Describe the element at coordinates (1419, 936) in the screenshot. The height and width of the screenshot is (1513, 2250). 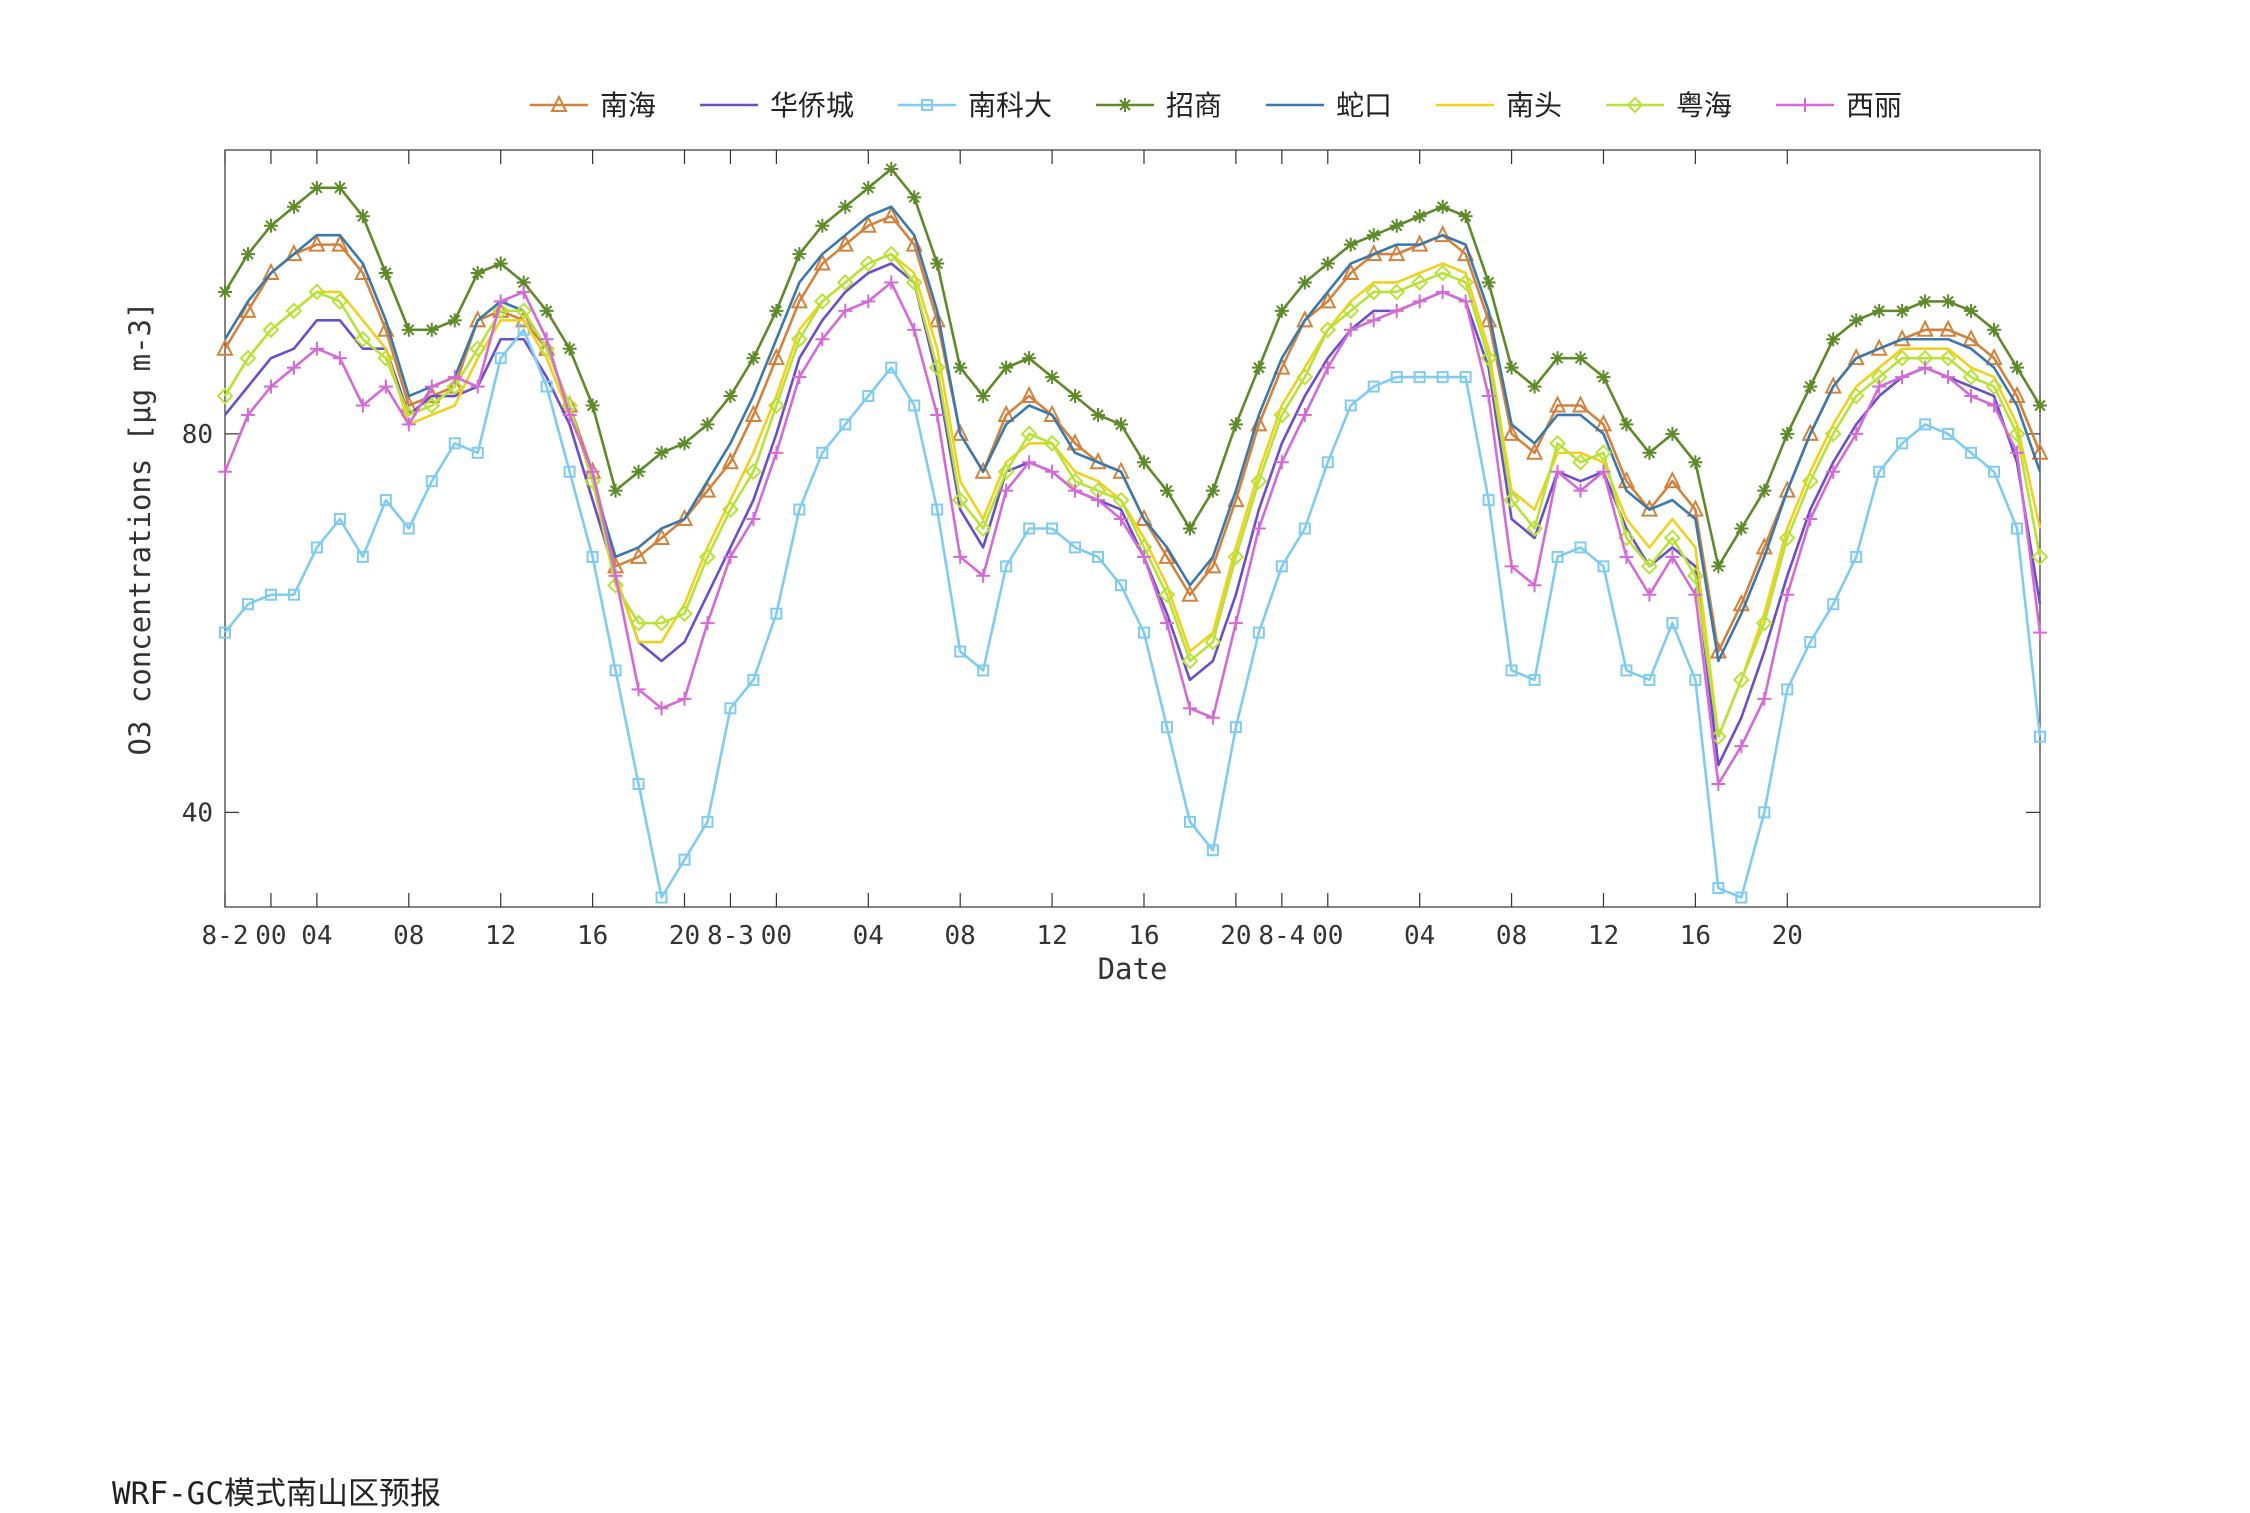
I see `x-tick-label: 04` at that location.